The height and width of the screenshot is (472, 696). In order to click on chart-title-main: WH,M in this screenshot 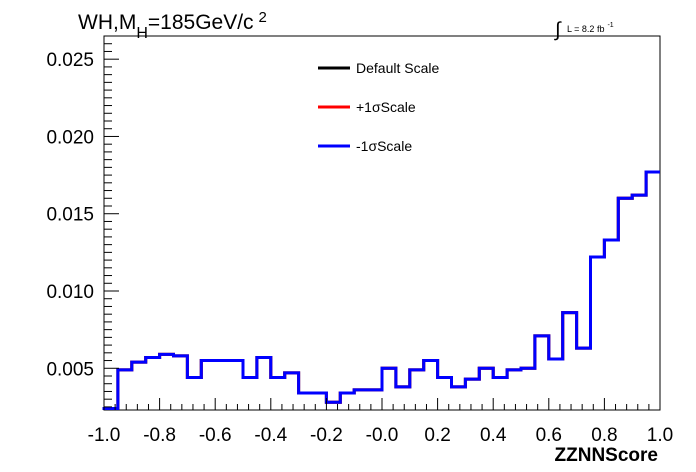, I will do `click(107, 22)`.